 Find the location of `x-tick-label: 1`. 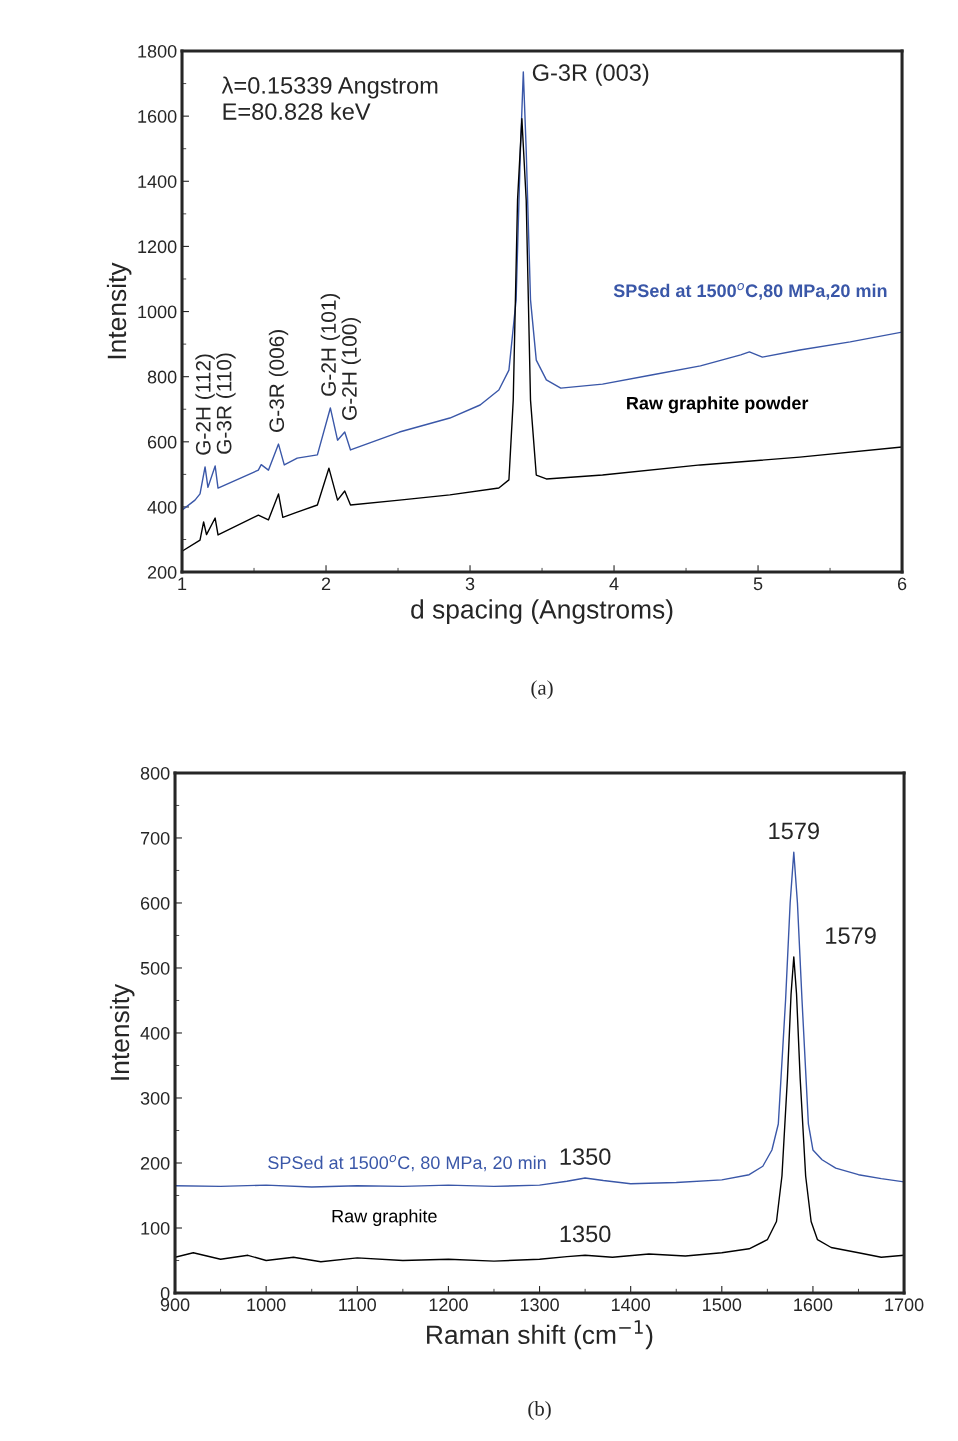

x-tick-label: 1 is located at coordinates (182, 584).